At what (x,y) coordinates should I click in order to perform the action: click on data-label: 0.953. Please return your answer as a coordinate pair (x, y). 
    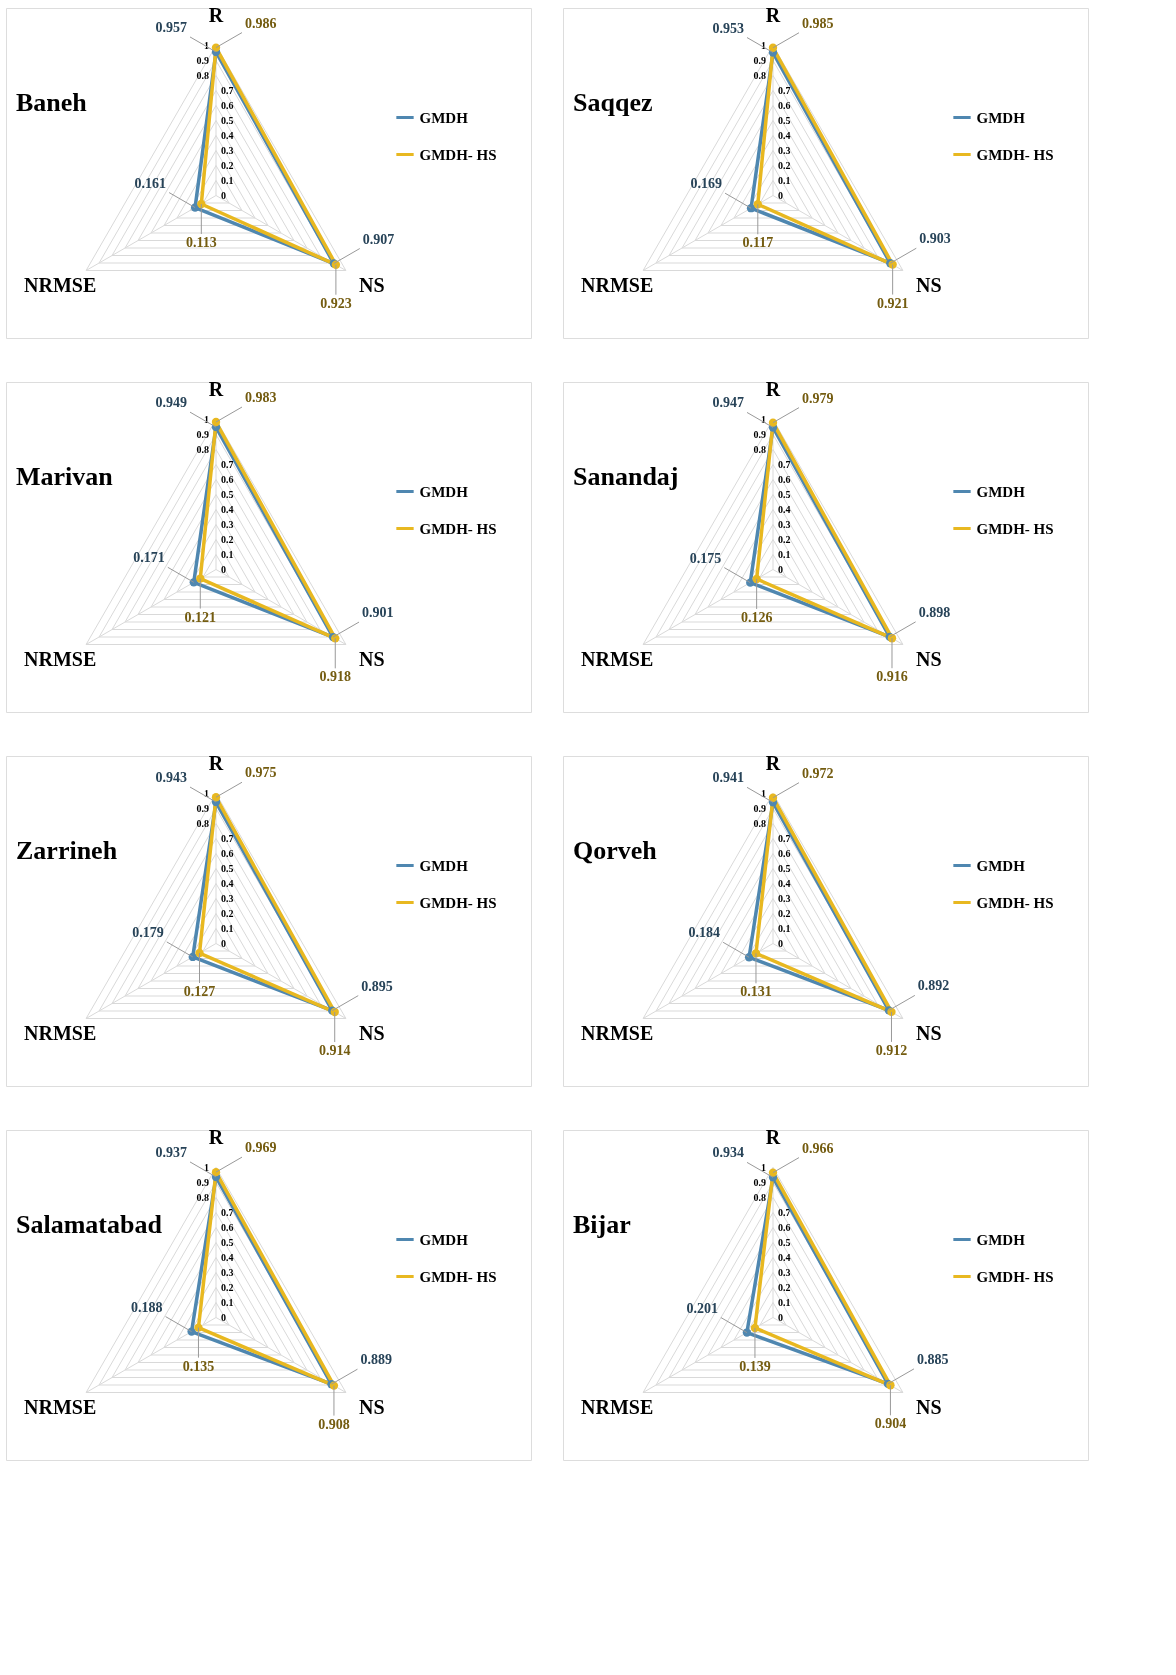
    Looking at the image, I should click on (728, 28).